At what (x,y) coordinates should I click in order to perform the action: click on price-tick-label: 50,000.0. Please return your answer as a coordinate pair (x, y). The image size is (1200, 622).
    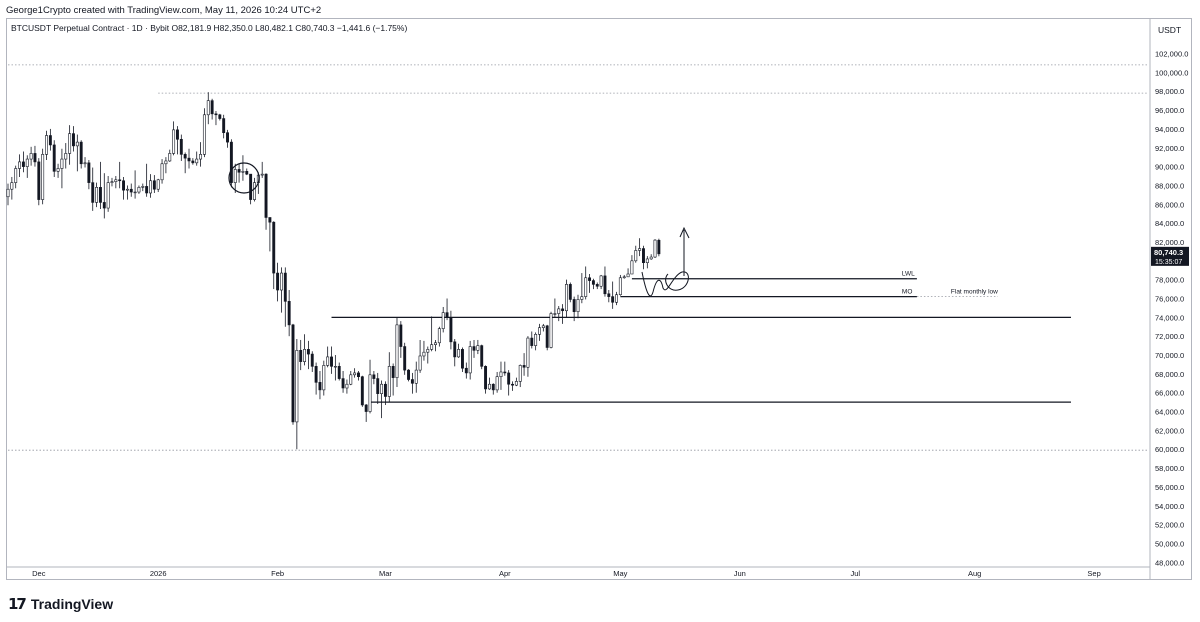
    Looking at the image, I should click on (1169, 543).